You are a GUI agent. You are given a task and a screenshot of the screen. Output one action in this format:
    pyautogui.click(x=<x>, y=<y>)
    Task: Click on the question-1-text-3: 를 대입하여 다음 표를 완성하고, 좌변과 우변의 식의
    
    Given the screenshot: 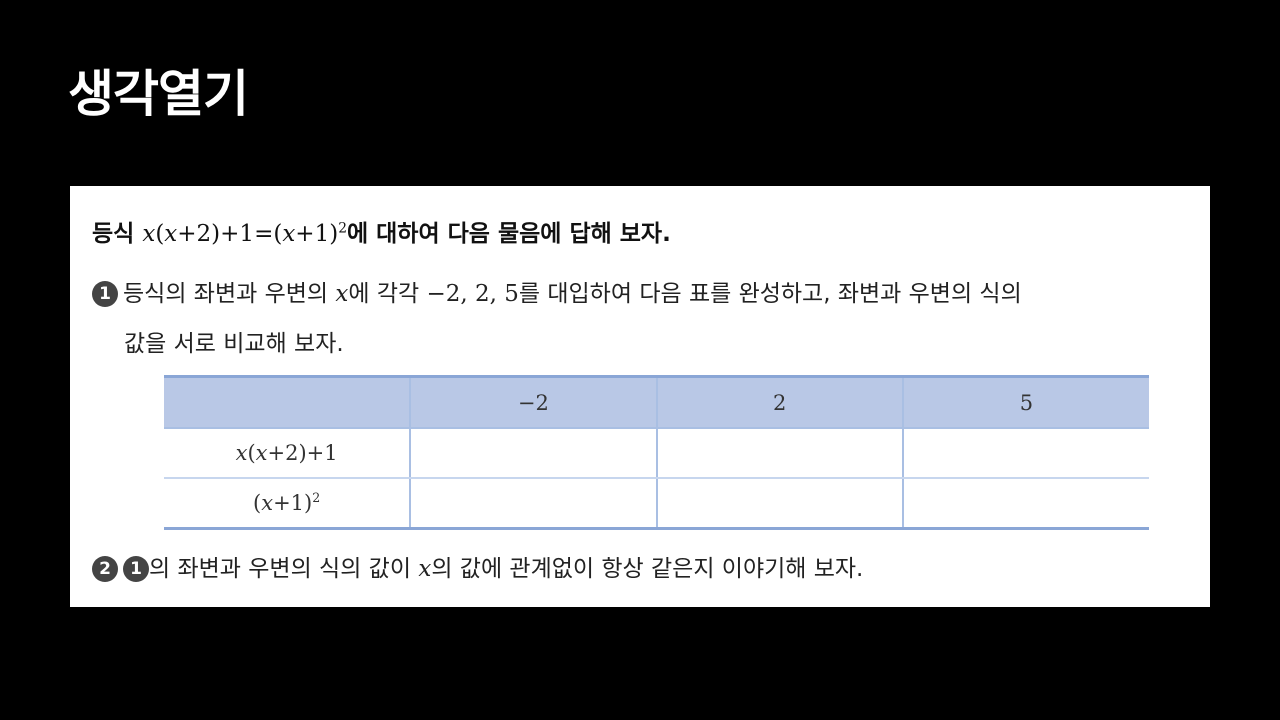 What is the action you would take?
    pyautogui.click(x=770, y=294)
    